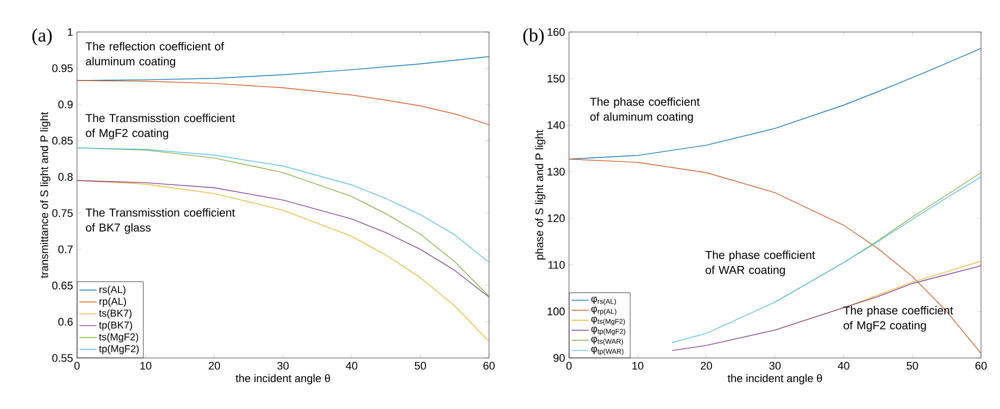  I want to click on annotation: The phase coefficient of aluminum coating, so click(645, 110).